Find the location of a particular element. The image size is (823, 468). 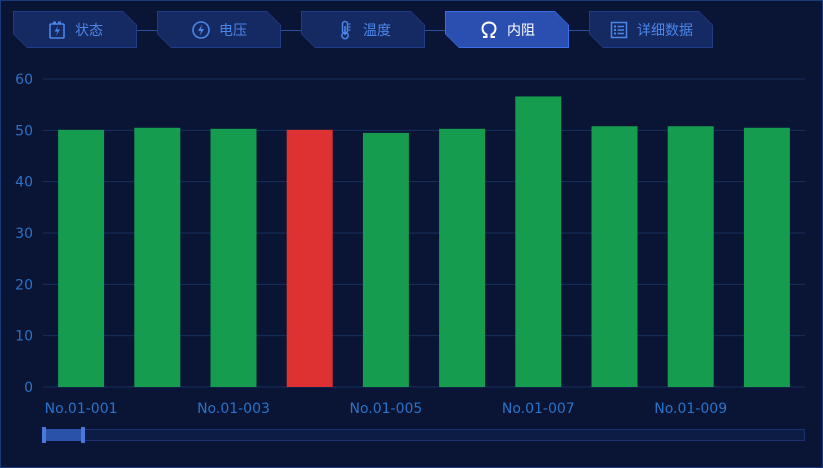

thermometer-icon is located at coordinates (345, 30).